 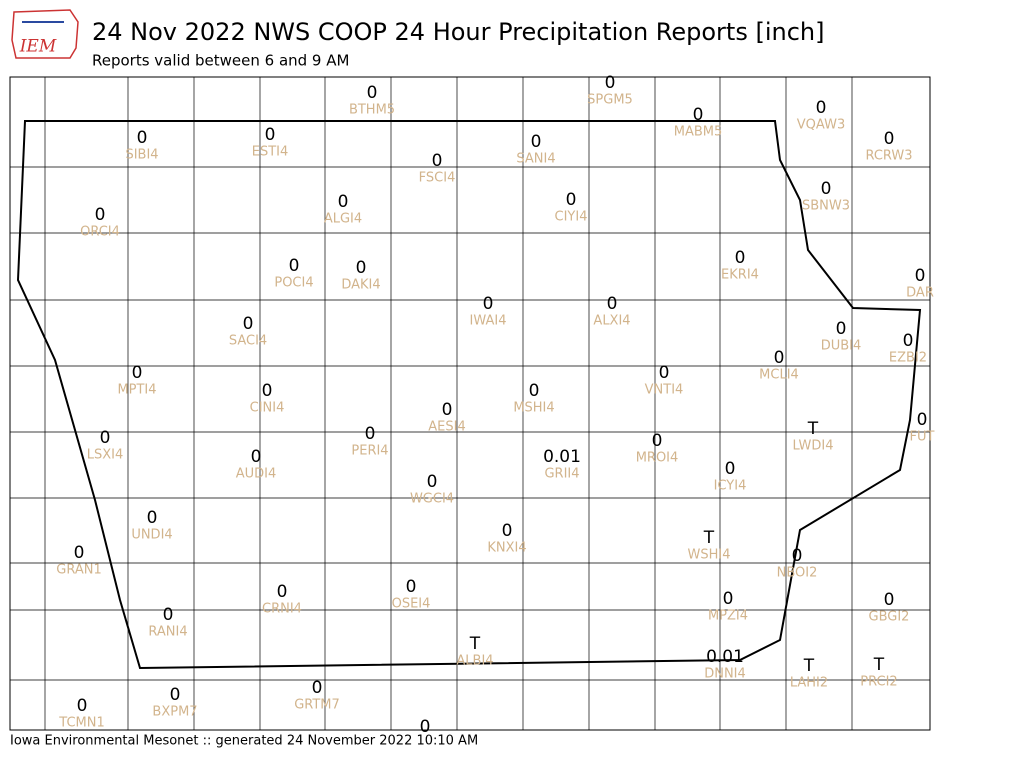 I want to click on station-id: MROI4, so click(x=657, y=458).